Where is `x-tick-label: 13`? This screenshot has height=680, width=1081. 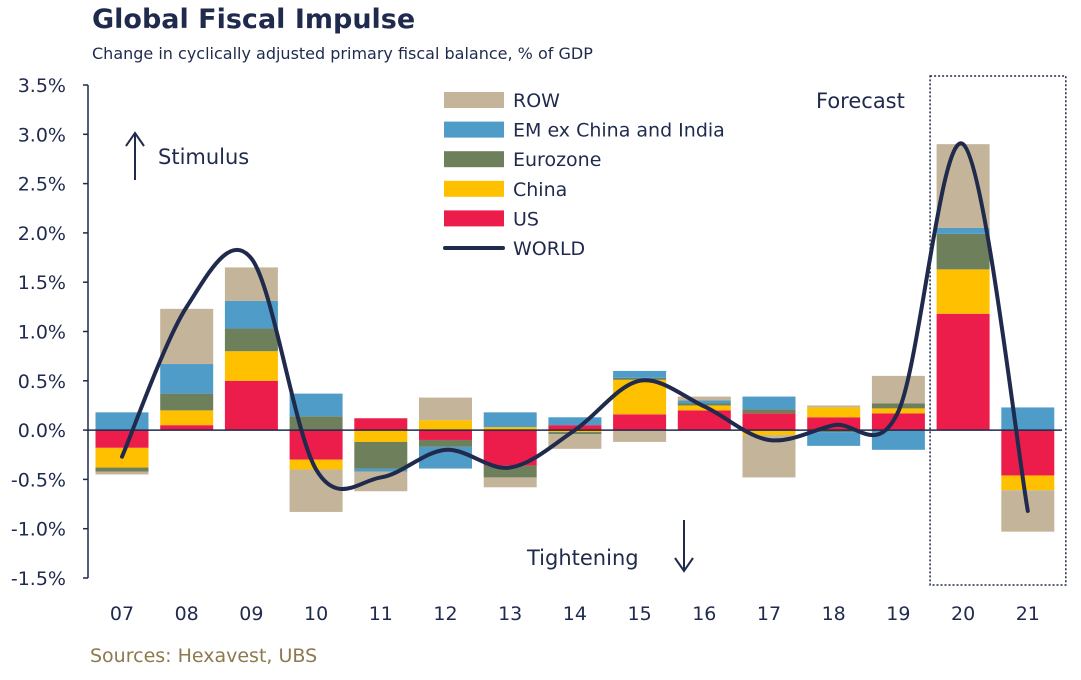
x-tick-label: 13 is located at coordinates (510, 614).